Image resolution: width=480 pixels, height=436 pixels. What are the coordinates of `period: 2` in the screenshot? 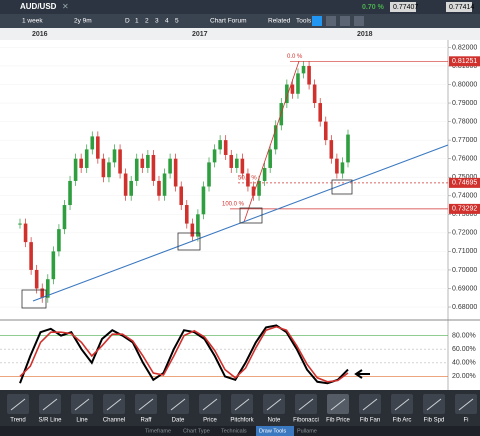 It's located at (147, 21).